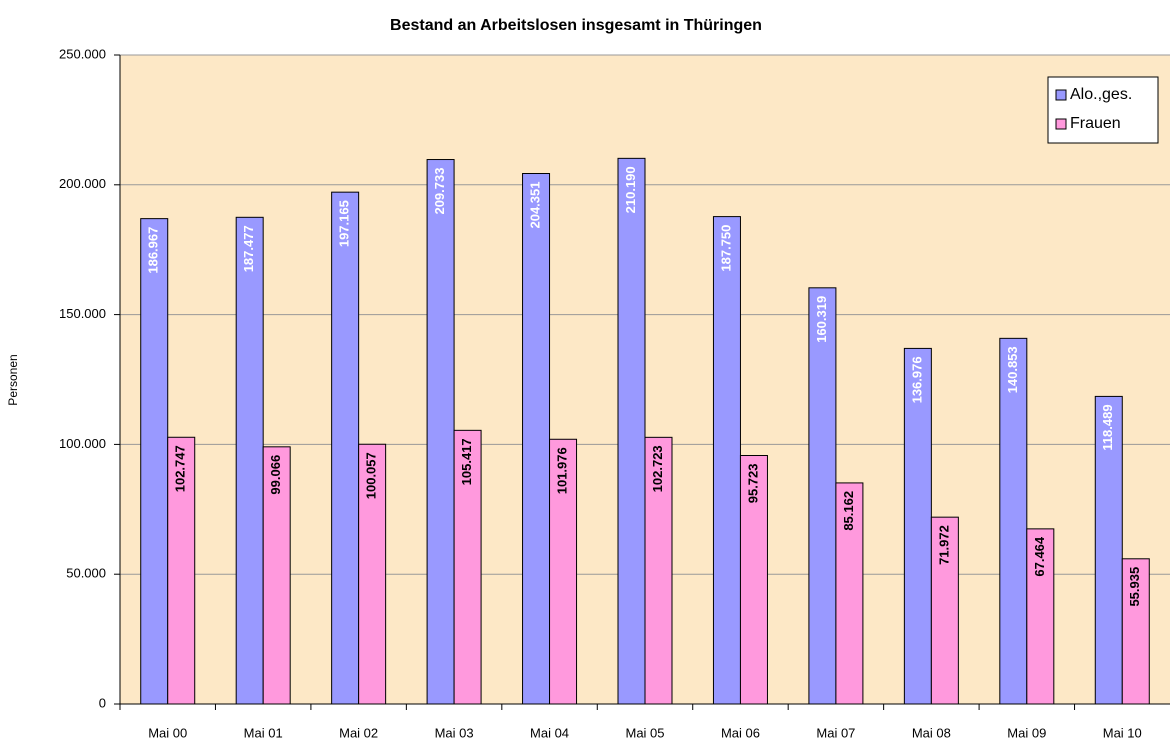 Image resolution: width=1171 pixels, height=744 pixels. What do you see at coordinates (561, 470) in the screenshot?
I see `value-label: 101.976` at bounding box center [561, 470].